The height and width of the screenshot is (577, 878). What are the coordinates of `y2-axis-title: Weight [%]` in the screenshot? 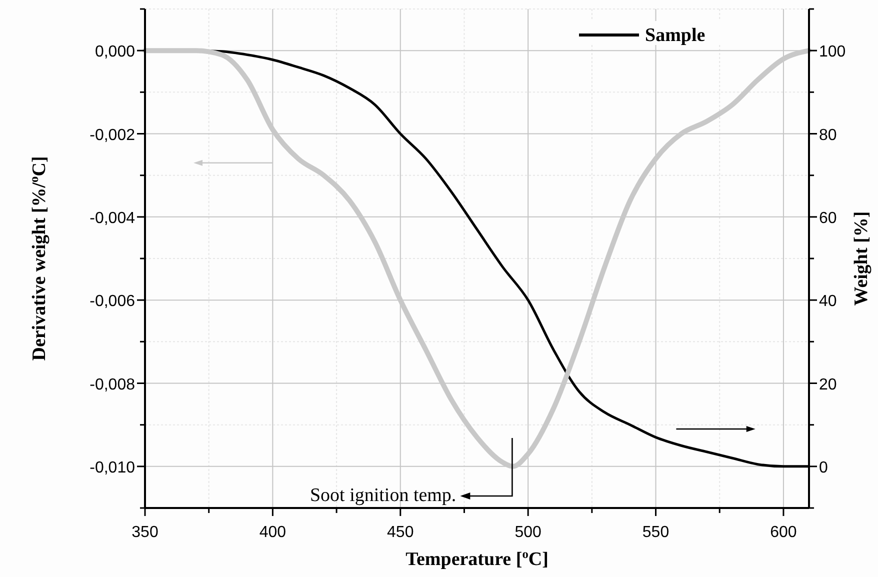 It's located at (861, 258).